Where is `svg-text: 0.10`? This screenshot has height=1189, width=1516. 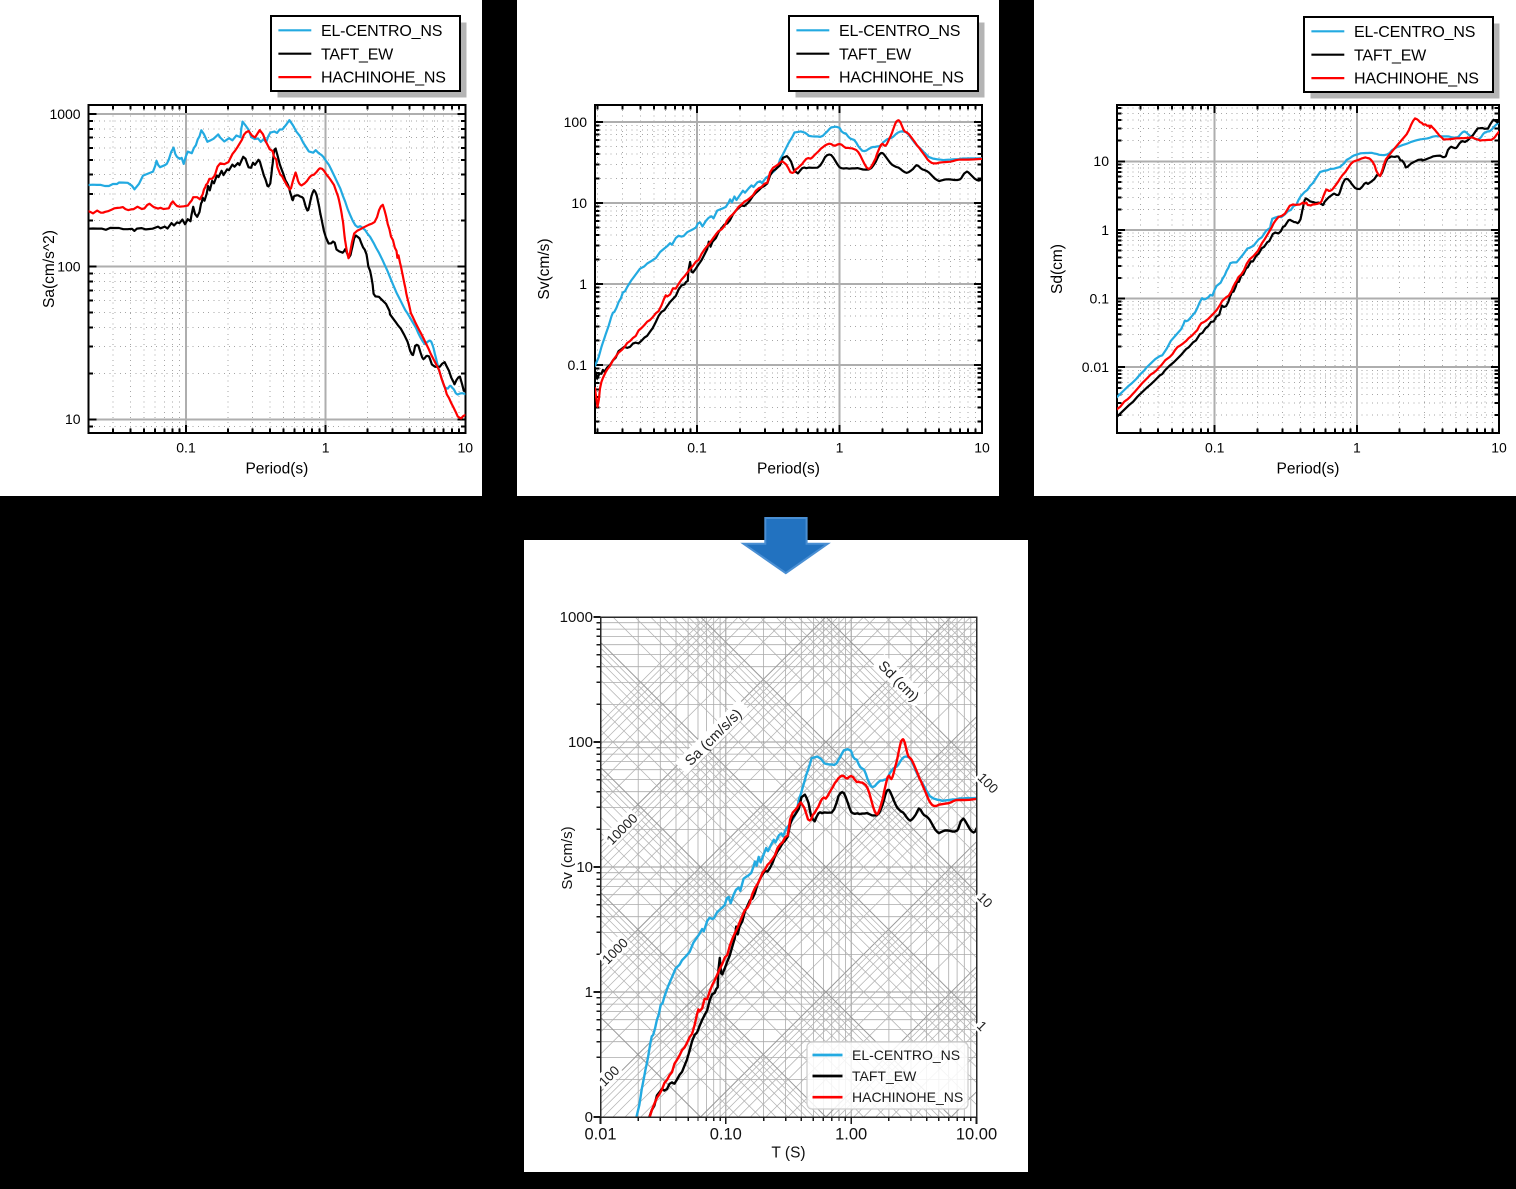
svg-text: 0.10 is located at coordinates (726, 1135).